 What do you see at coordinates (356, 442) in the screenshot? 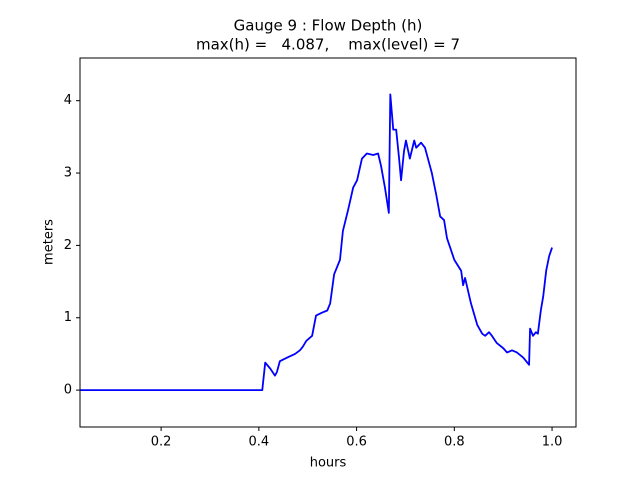
I see `x-tick-label: 0.6` at bounding box center [356, 442].